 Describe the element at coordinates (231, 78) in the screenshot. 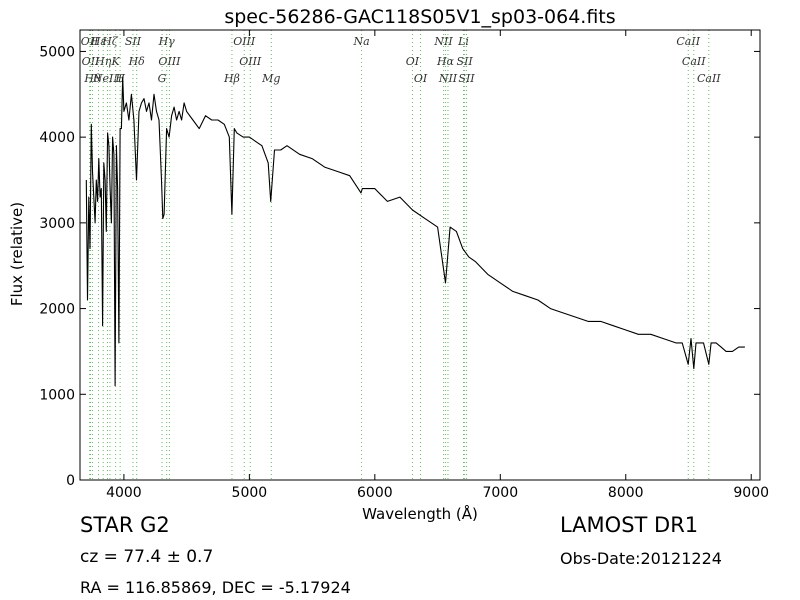

I see `line-marker-label: Hβ` at that location.